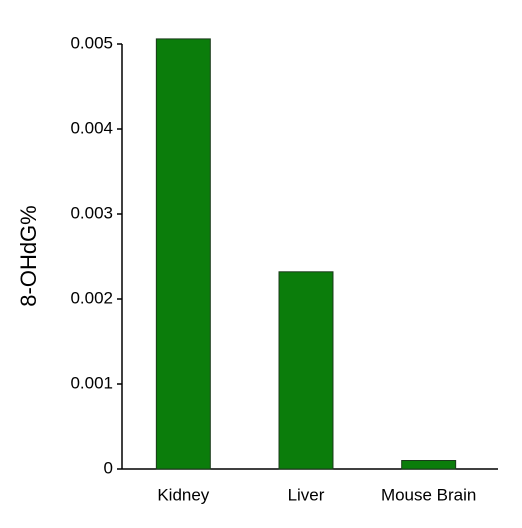  I want to click on y-tick-label: 0.005, so click(91, 42).